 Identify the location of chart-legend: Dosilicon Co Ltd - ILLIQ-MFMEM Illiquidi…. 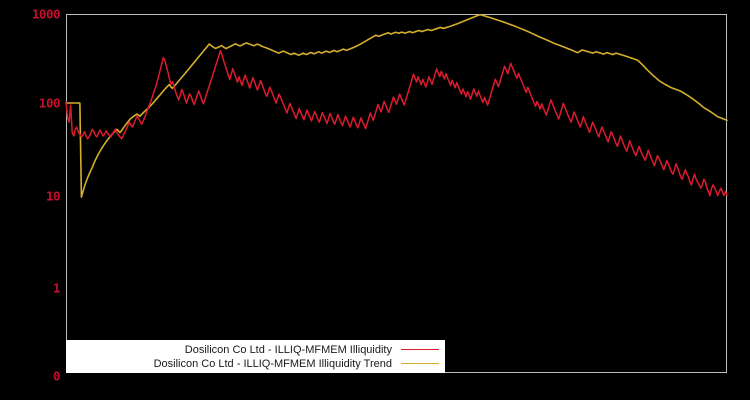
(255, 356).